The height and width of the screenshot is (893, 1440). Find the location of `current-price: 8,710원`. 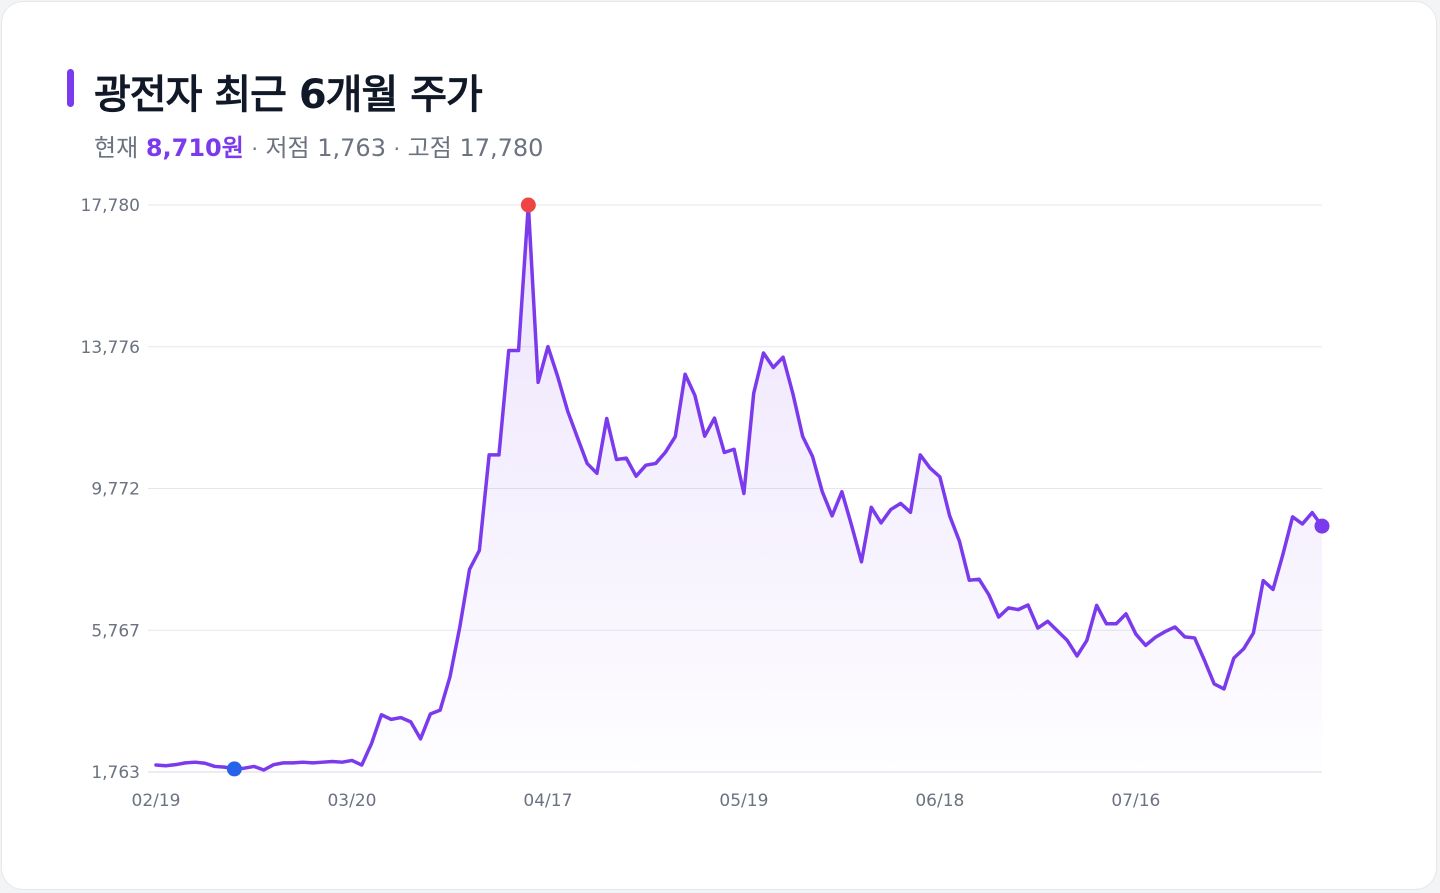

current-price: 8,710원 is located at coordinates (194, 148).